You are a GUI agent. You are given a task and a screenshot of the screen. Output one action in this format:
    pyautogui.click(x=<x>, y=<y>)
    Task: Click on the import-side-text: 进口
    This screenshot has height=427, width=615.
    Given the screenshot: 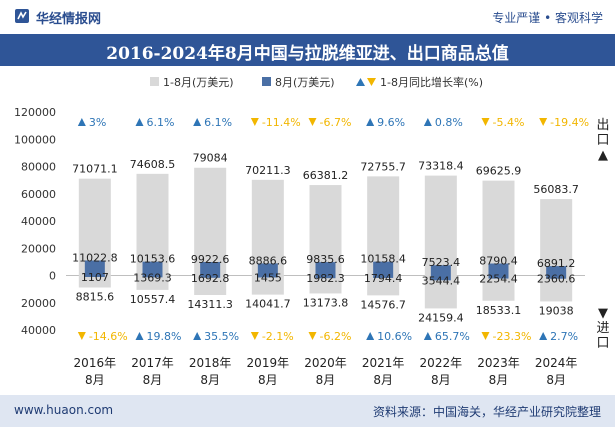 What is the action you would take?
    pyautogui.click(x=603, y=336)
    